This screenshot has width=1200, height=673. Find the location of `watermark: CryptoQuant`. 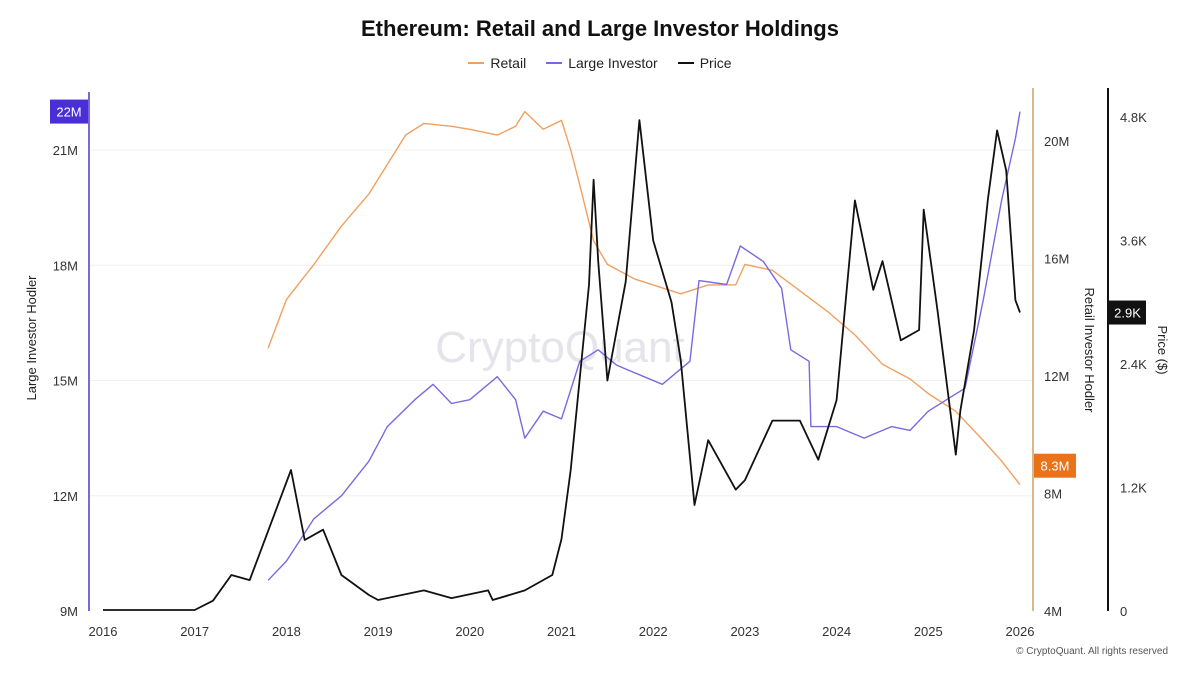

watermark: CryptoQuant is located at coordinates (559, 347).